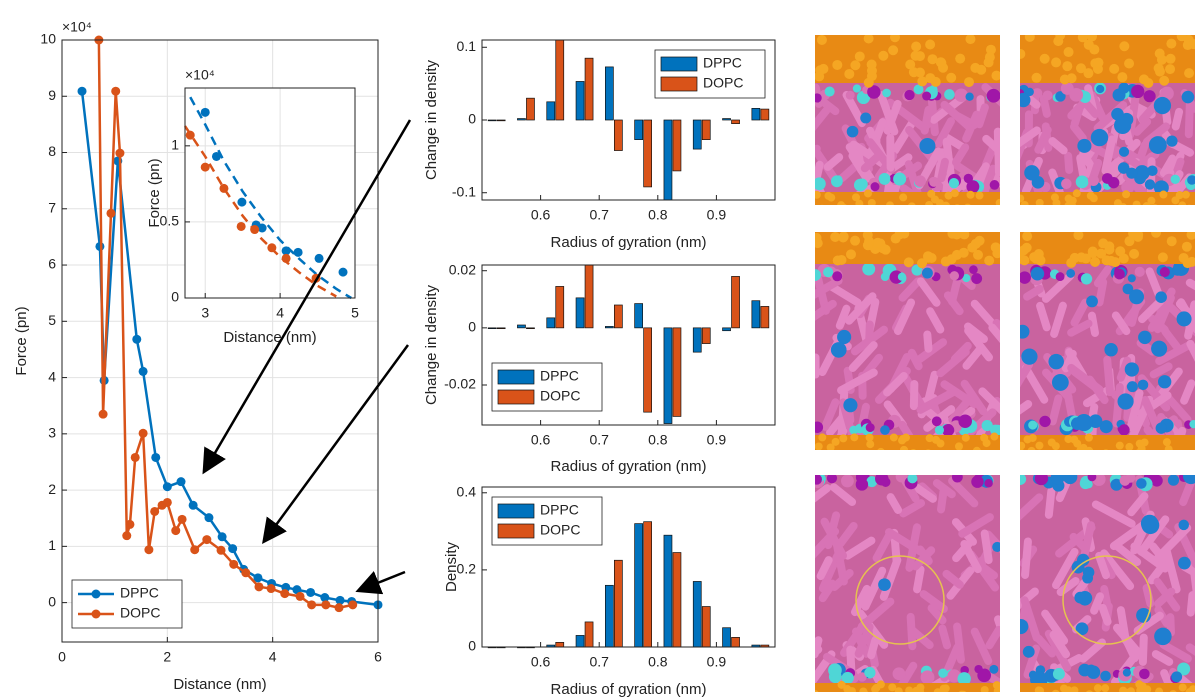  What do you see at coordinates (1107, 442) in the screenshot?
I see `surface-bottom` at bounding box center [1107, 442].